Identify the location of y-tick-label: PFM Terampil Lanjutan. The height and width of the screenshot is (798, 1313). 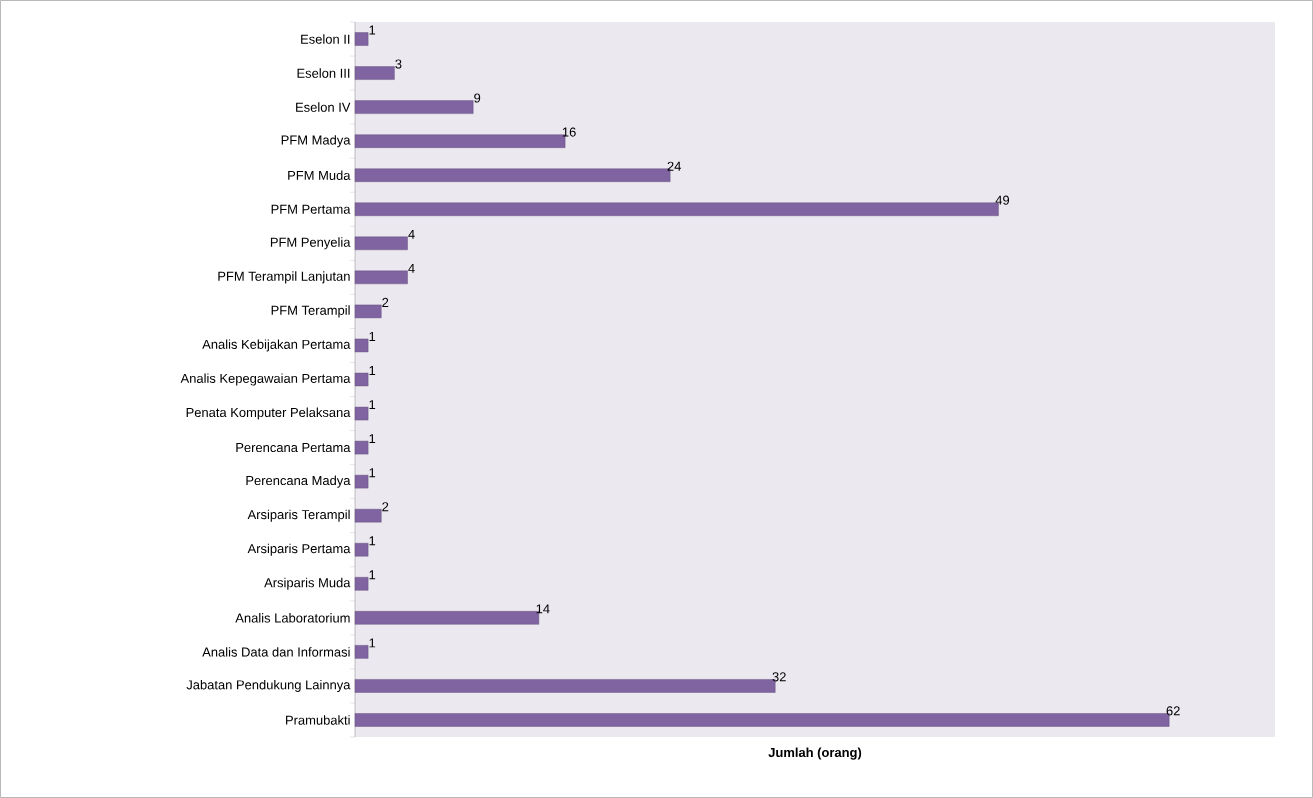
(284, 277).